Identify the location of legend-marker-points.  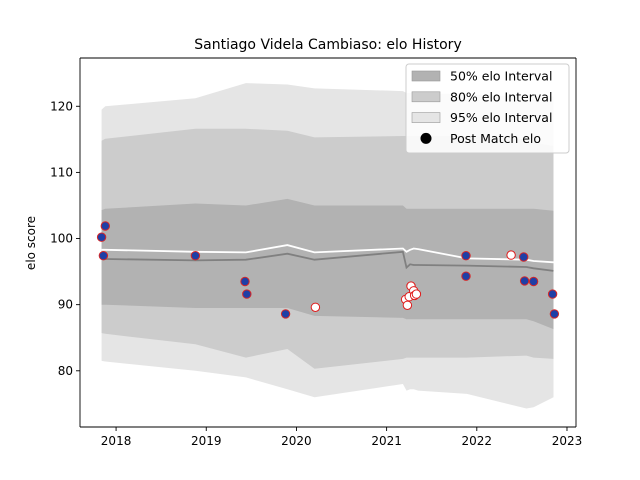
(426, 138).